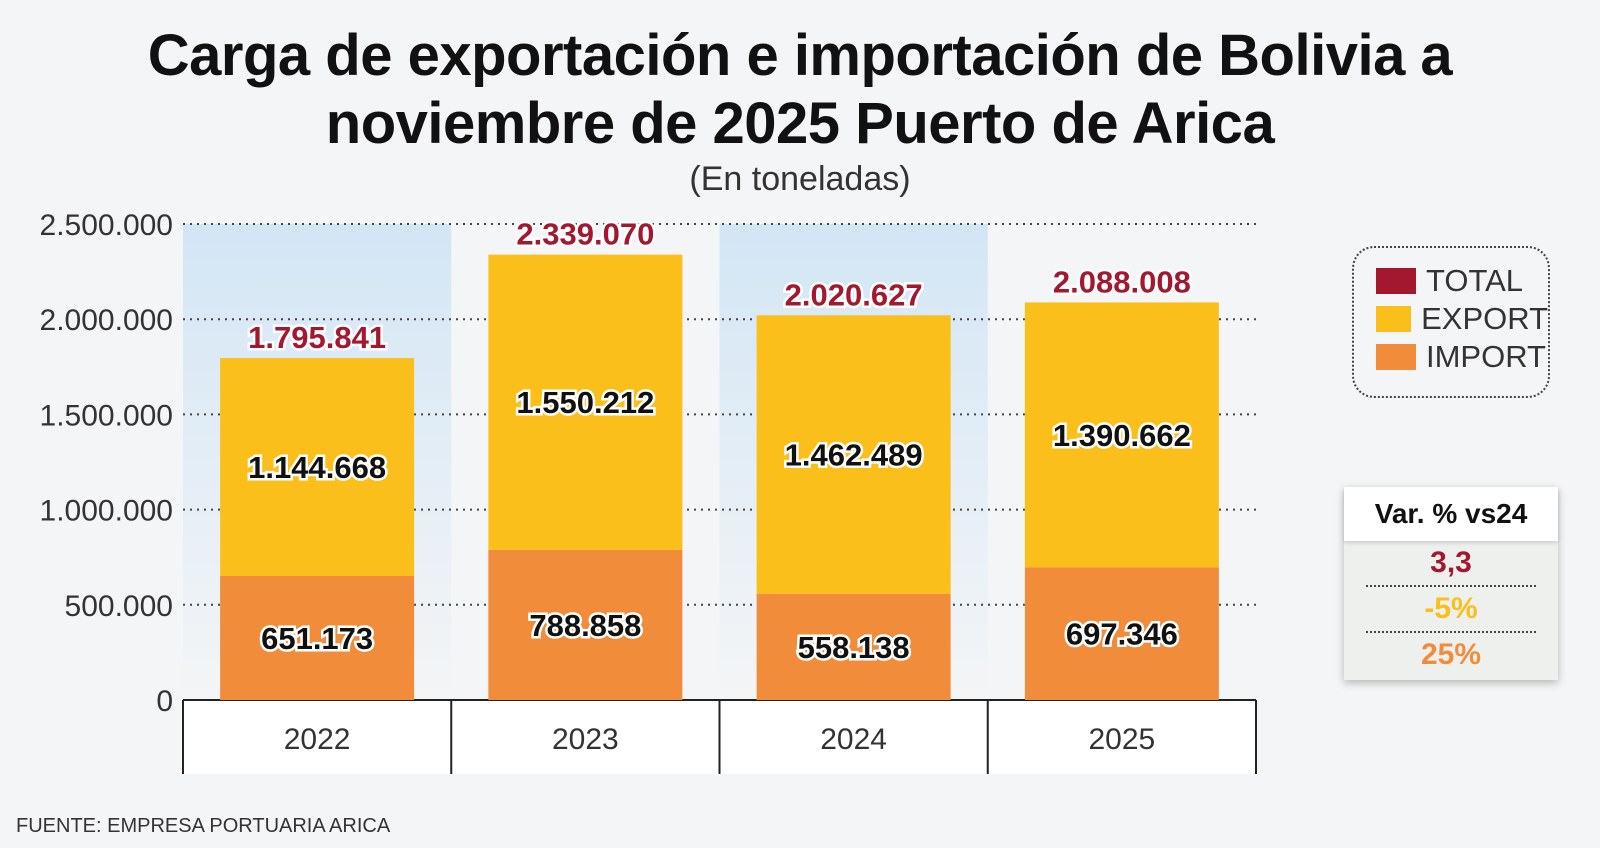  I want to click on variation-box: Var. % vs24 3,3 -5% 25%, so click(1451, 583).